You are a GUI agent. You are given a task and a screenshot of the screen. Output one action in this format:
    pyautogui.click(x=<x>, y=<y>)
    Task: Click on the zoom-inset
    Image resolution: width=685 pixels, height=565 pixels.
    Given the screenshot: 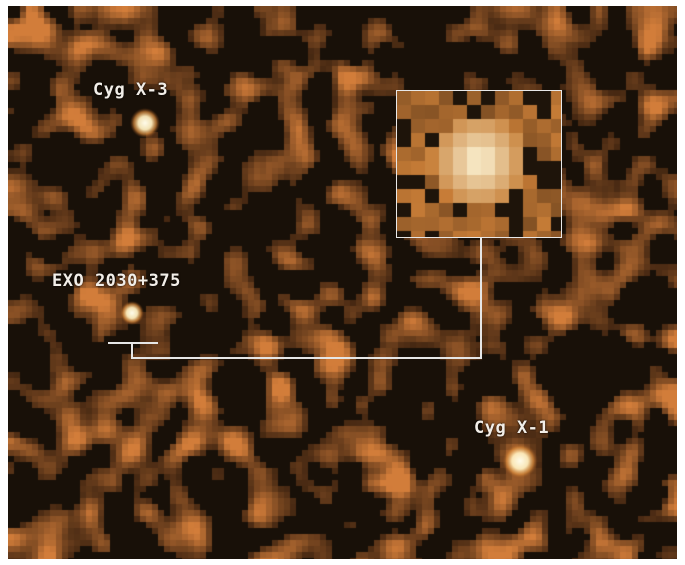 What is the action you would take?
    pyautogui.click(x=479, y=164)
    